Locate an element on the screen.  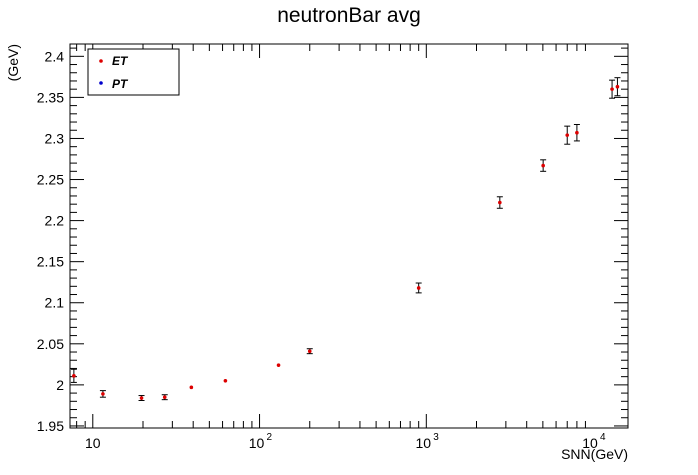
x-tick-label-exponent: 2 is located at coordinates (270, 437).